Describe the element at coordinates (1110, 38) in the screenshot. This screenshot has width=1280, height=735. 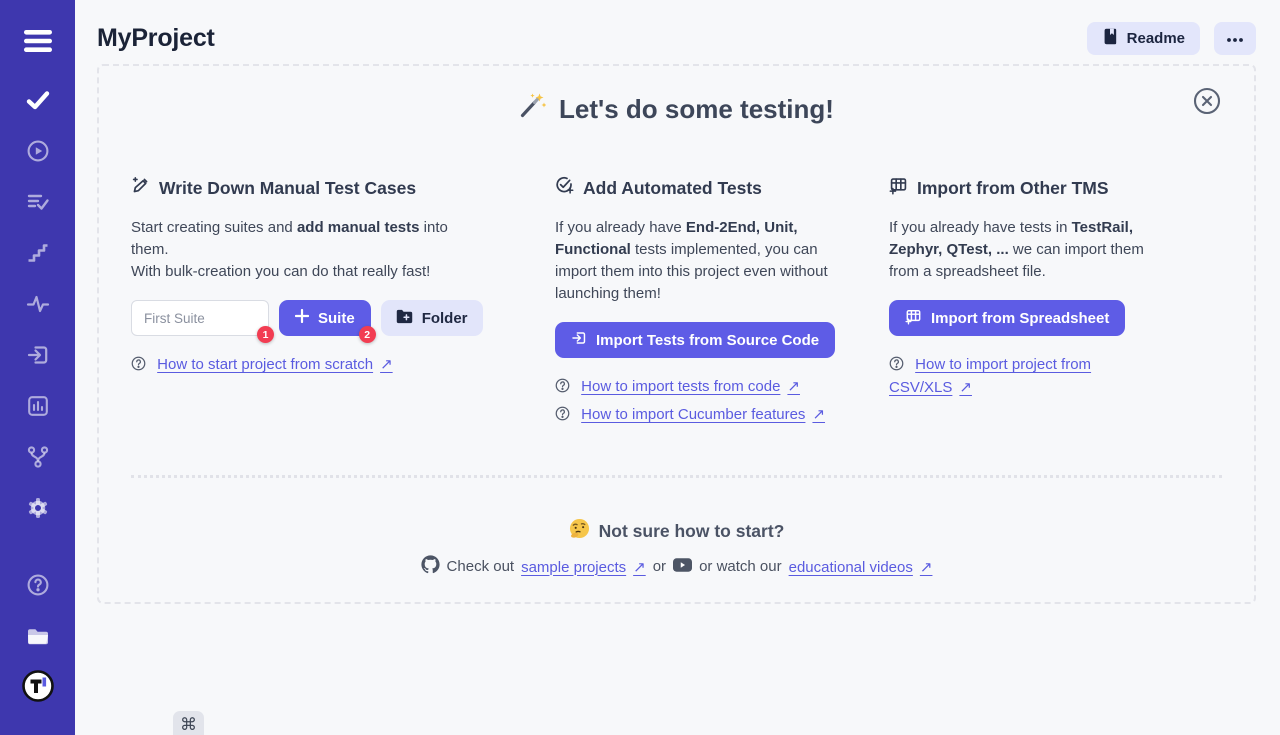
I see `book-icon` at that location.